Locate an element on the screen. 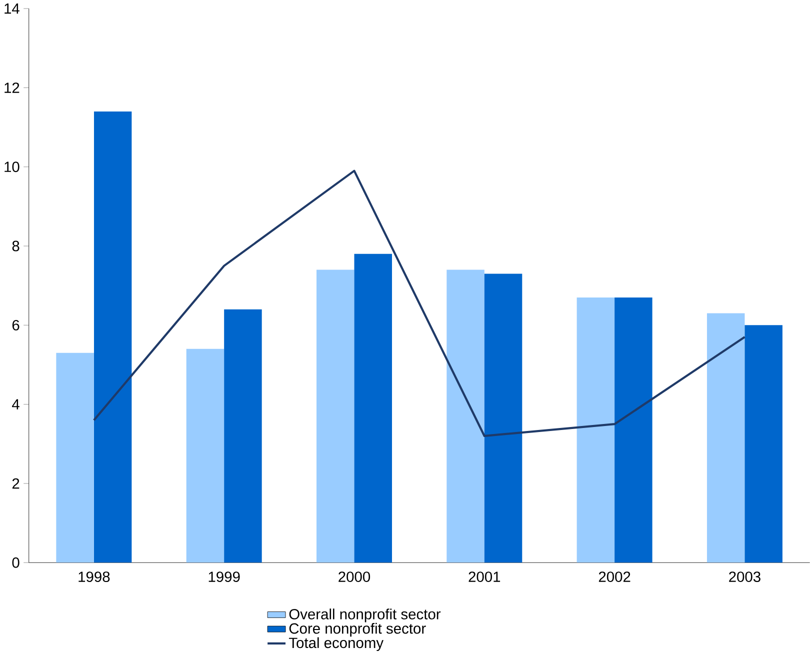 This screenshot has height=654, width=810. legend-label: Core nonprofit sector is located at coordinates (357, 630).